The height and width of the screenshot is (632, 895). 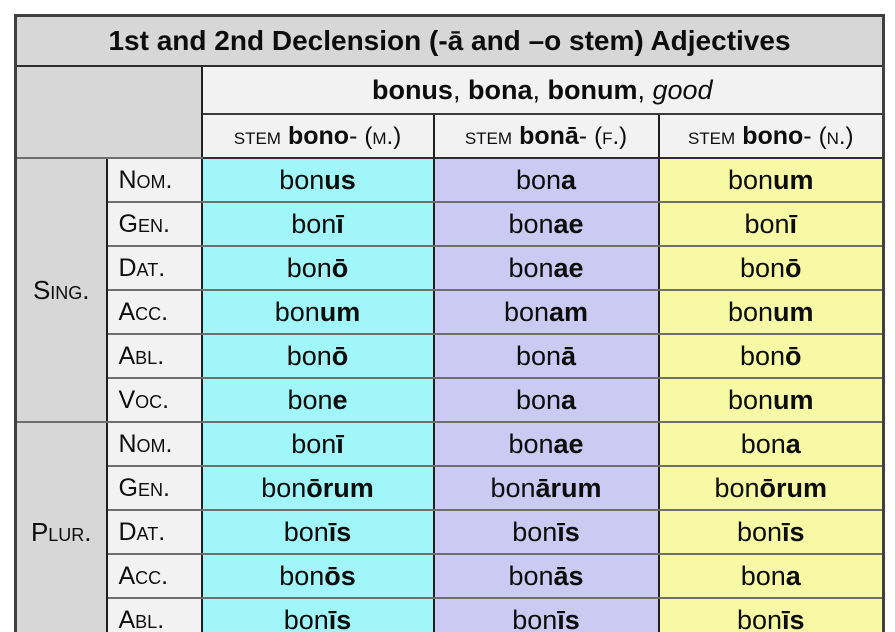 I want to click on stem-word: bono, so click(x=773, y=135).